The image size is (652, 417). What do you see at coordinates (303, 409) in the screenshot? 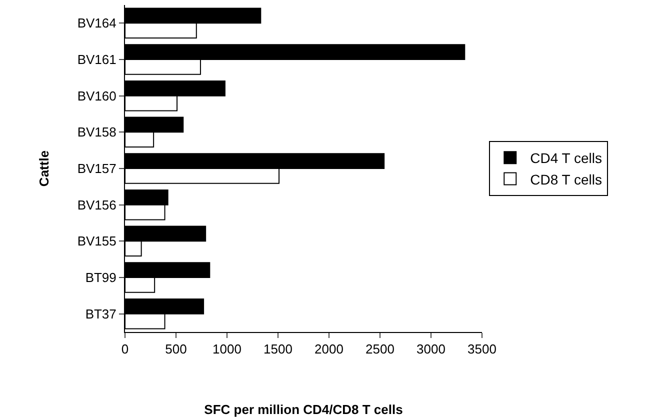
I see `x-axis-title: SFC per million CD4/CD8 T cells` at bounding box center [303, 409].